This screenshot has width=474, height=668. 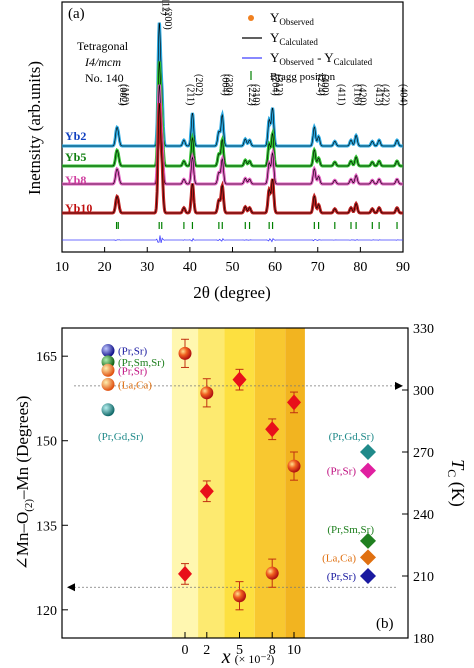 What do you see at coordinates (46, 357) in the screenshot?
I see `angle-tick-label: 165` at bounding box center [46, 357].